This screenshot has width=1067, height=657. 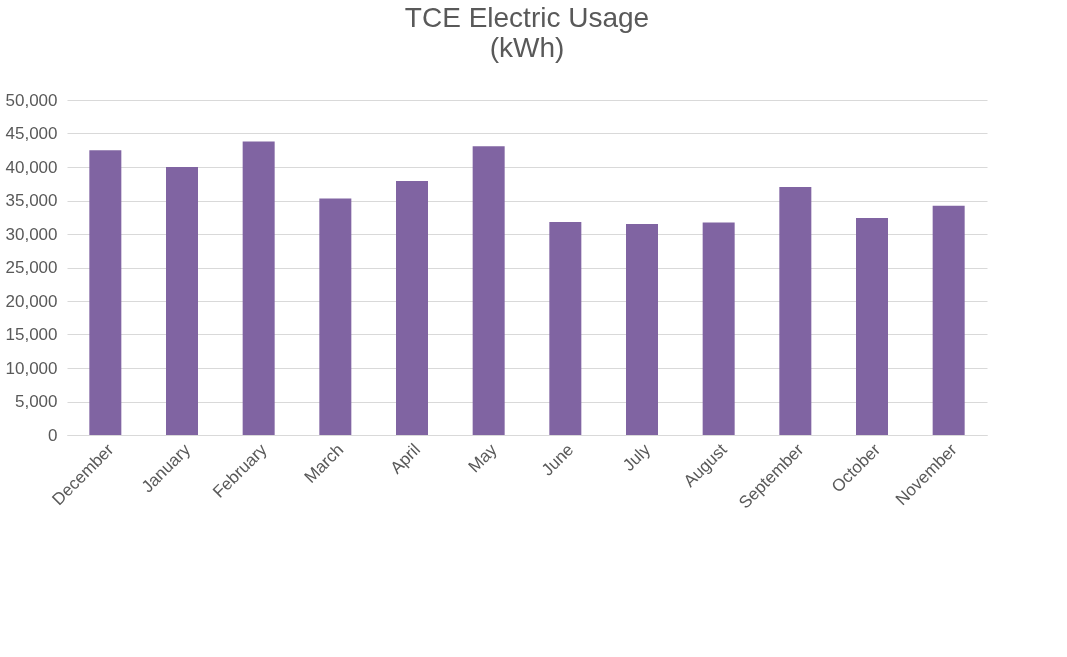 I want to click on y-tick-label: 10,000, so click(x=31, y=368).